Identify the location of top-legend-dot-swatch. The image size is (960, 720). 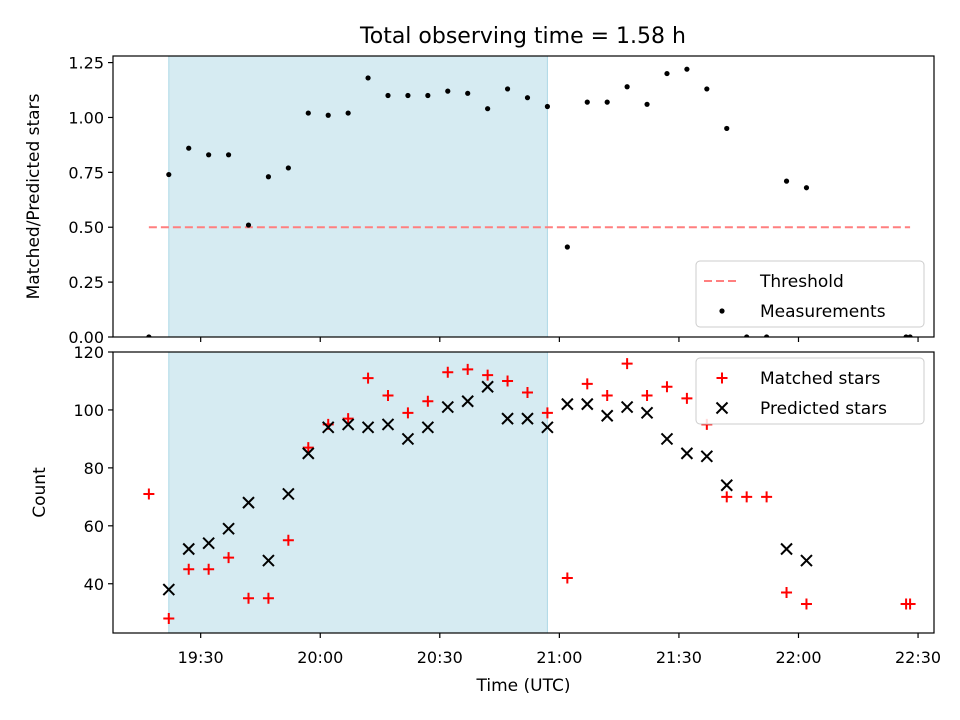
(722, 311).